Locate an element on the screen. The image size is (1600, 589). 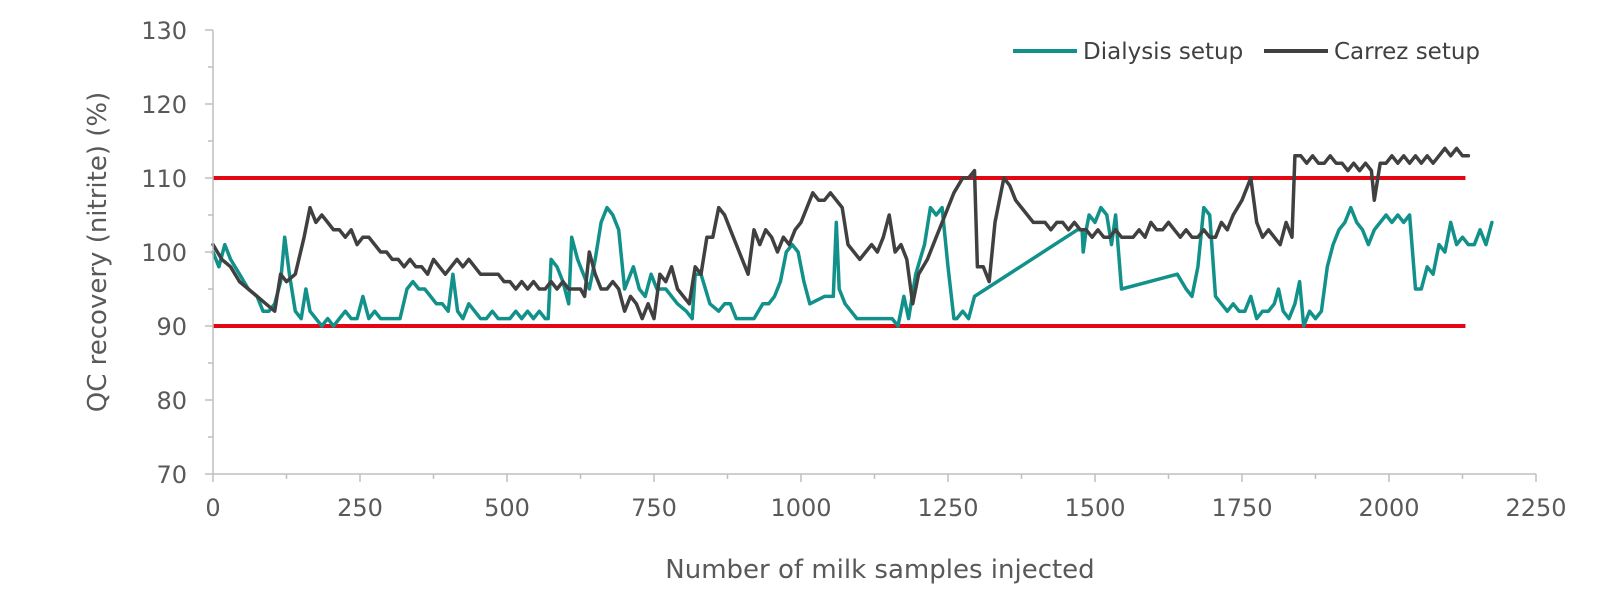
x-tick-label: 250 is located at coordinates (360, 508).